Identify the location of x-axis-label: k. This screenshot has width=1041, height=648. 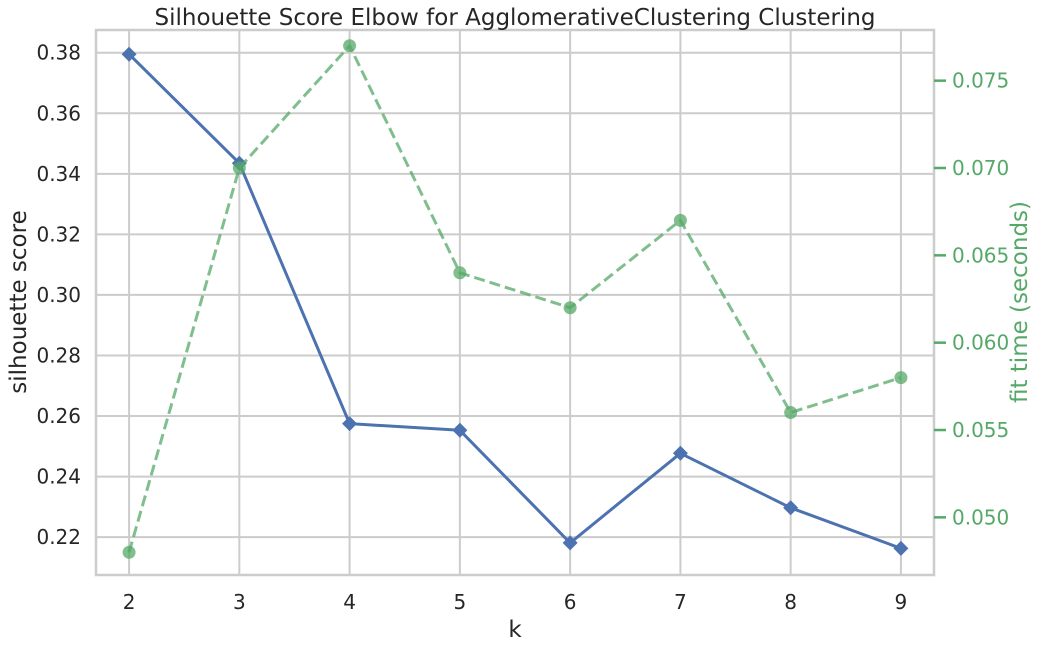
(515, 630).